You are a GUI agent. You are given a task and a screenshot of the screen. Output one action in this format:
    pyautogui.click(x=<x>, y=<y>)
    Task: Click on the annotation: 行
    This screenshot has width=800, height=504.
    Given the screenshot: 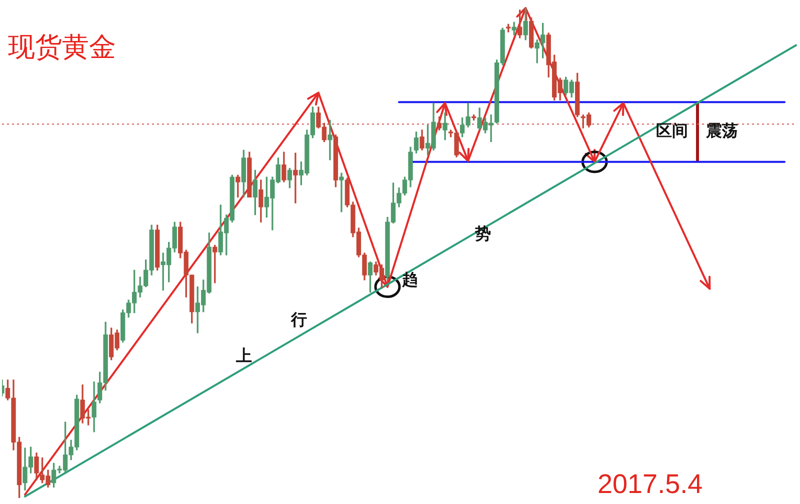 What is the action you would take?
    pyautogui.click(x=299, y=320)
    